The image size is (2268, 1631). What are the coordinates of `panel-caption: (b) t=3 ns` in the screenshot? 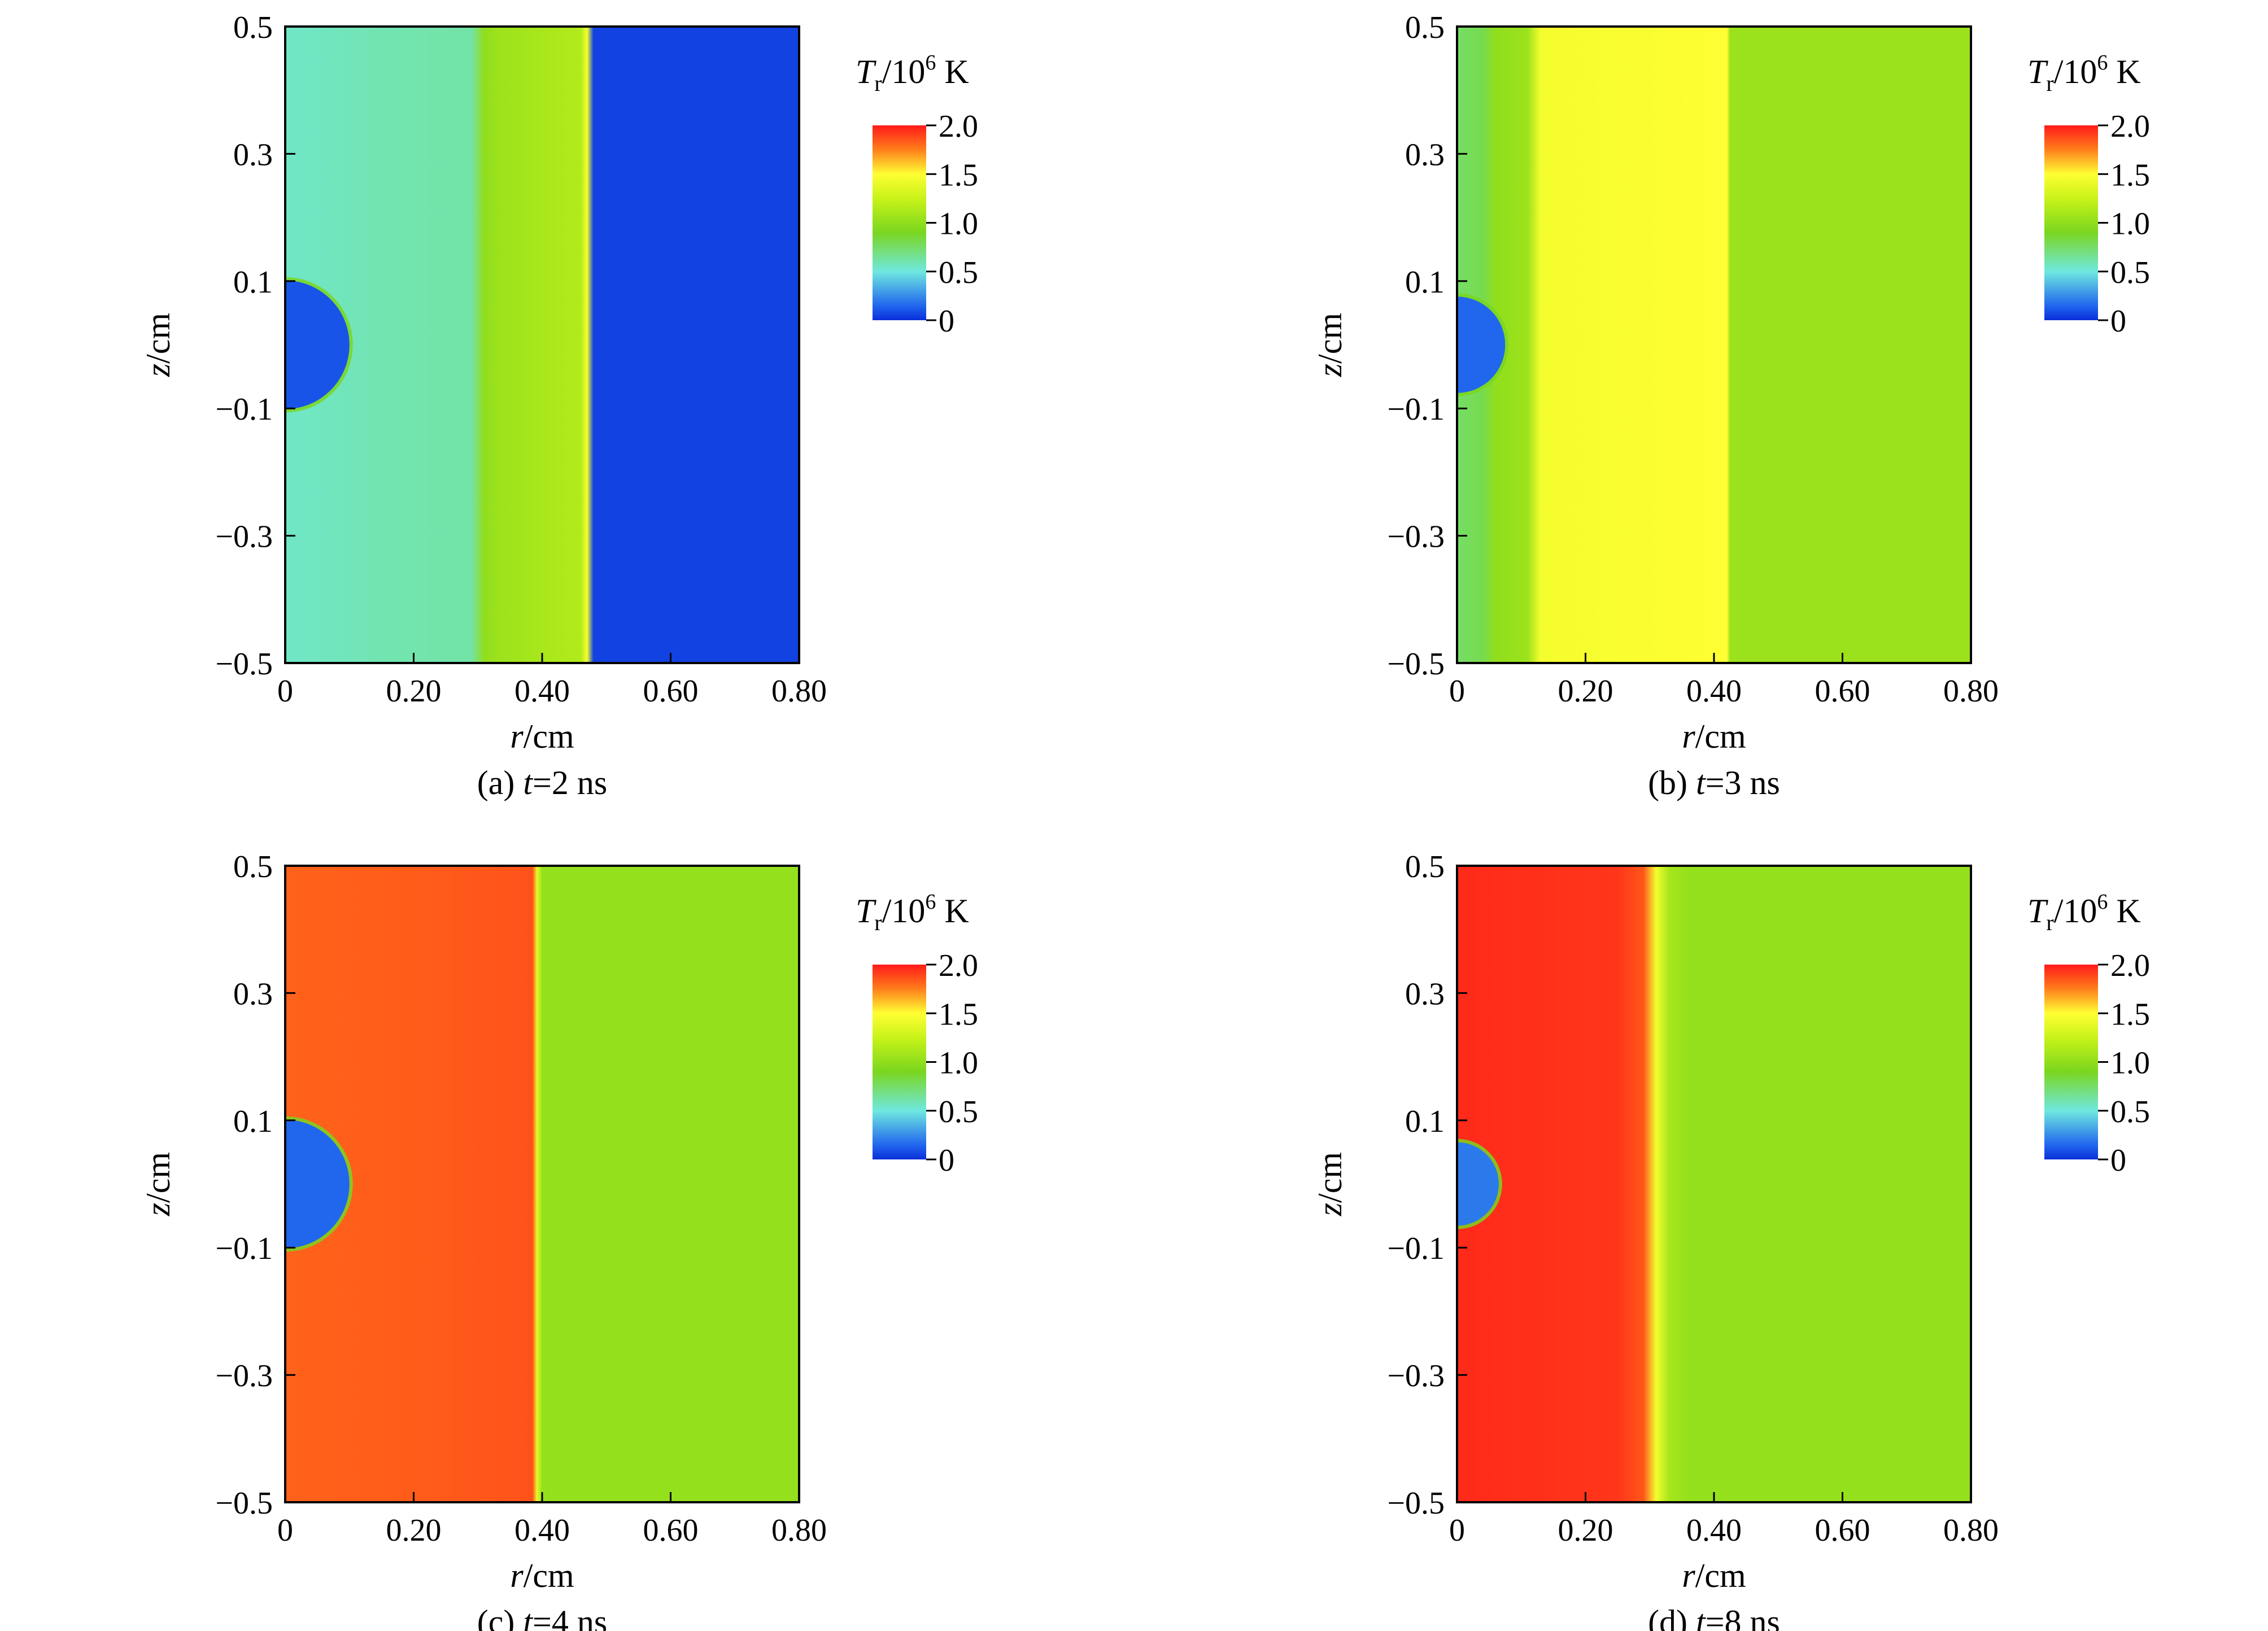 It's located at (1714, 782).